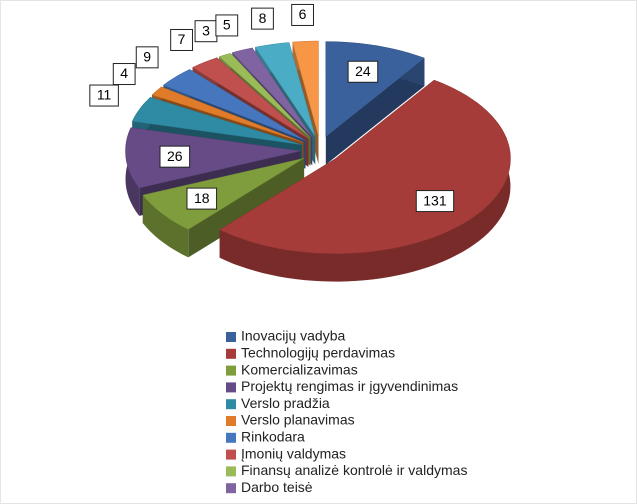 This screenshot has height=504, width=637. What do you see at coordinates (206, 30) in the screenshot?
I see `data-label: 3` at bounding box center [206, 30].